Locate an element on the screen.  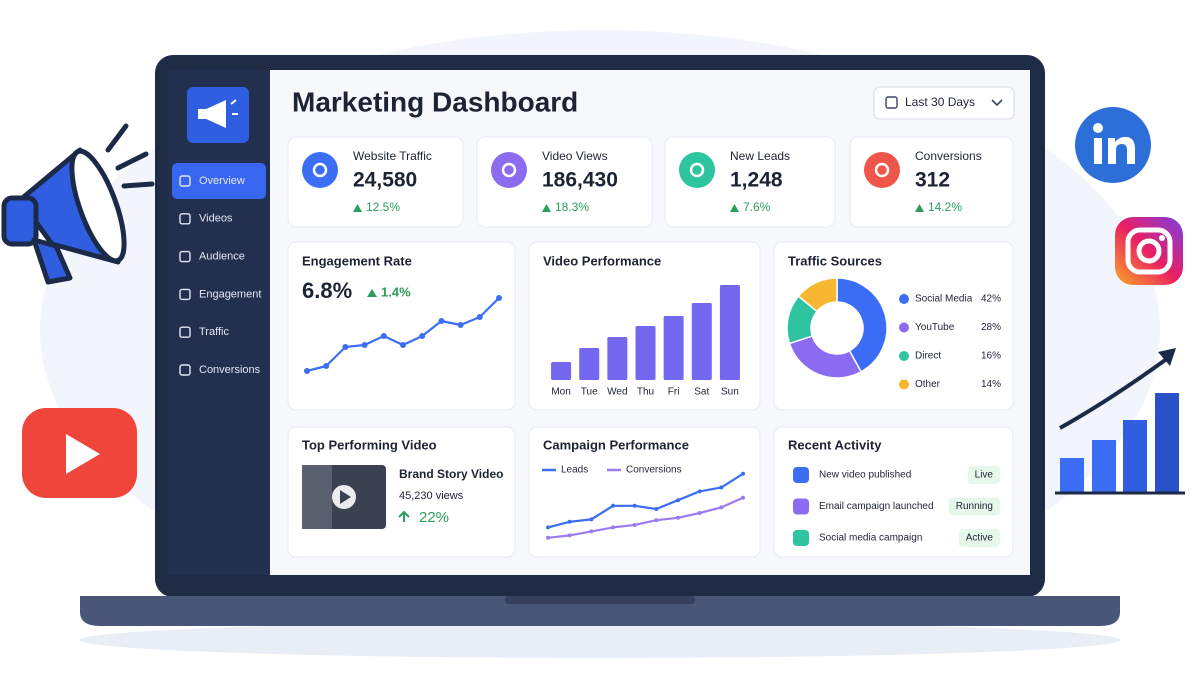
kpi-value: 186,430 is located at coordinates (580, 180).